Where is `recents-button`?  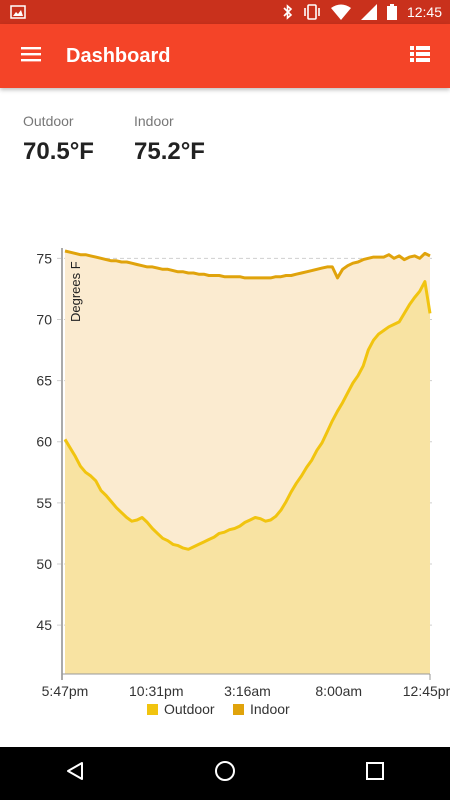
recents-button is located at coordinates (375, 773).